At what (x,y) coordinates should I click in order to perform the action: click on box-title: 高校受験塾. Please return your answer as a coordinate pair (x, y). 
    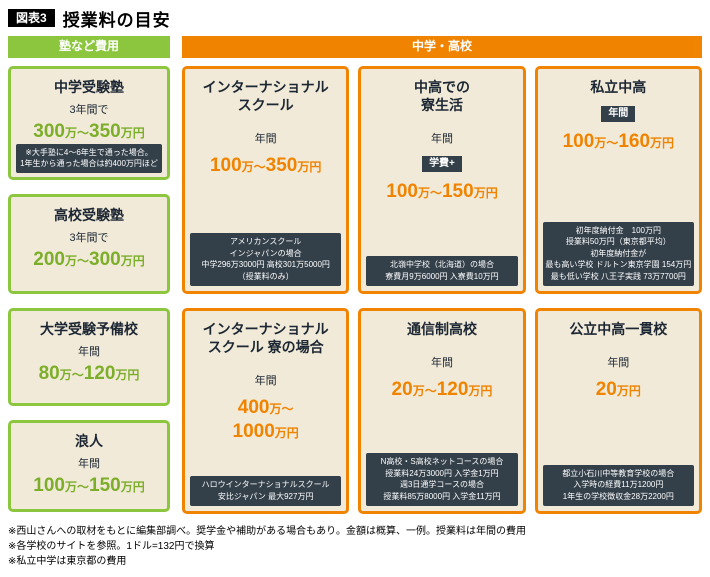
    Looking at the image, I should click on (89, 214).